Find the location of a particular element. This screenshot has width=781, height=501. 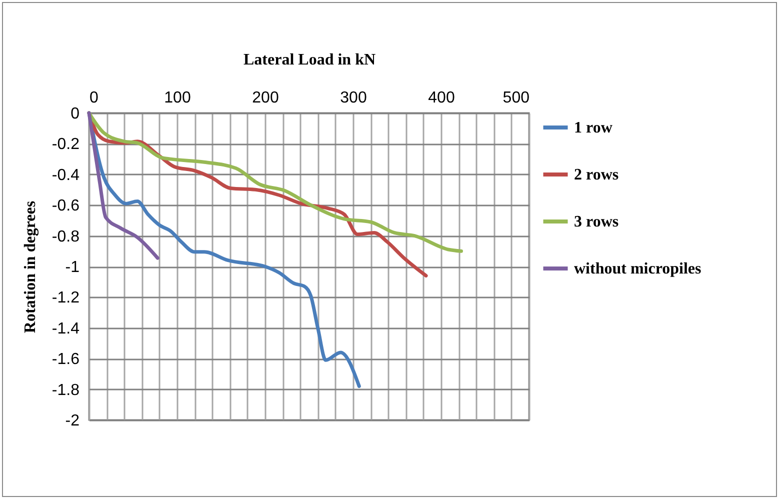

legend-label: 1 row is located at coordinates (593, 128).